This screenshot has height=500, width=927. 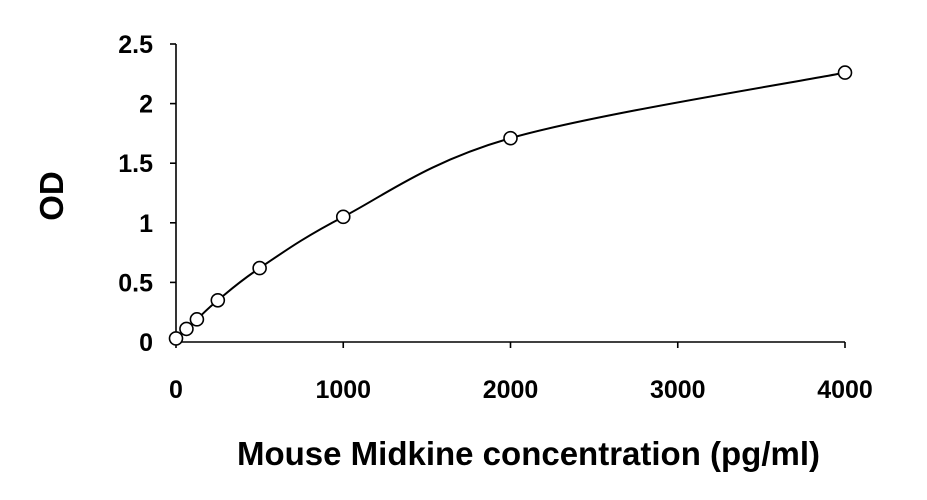 I want to click on y-tick-label: 0, so click(x=146, y=343).